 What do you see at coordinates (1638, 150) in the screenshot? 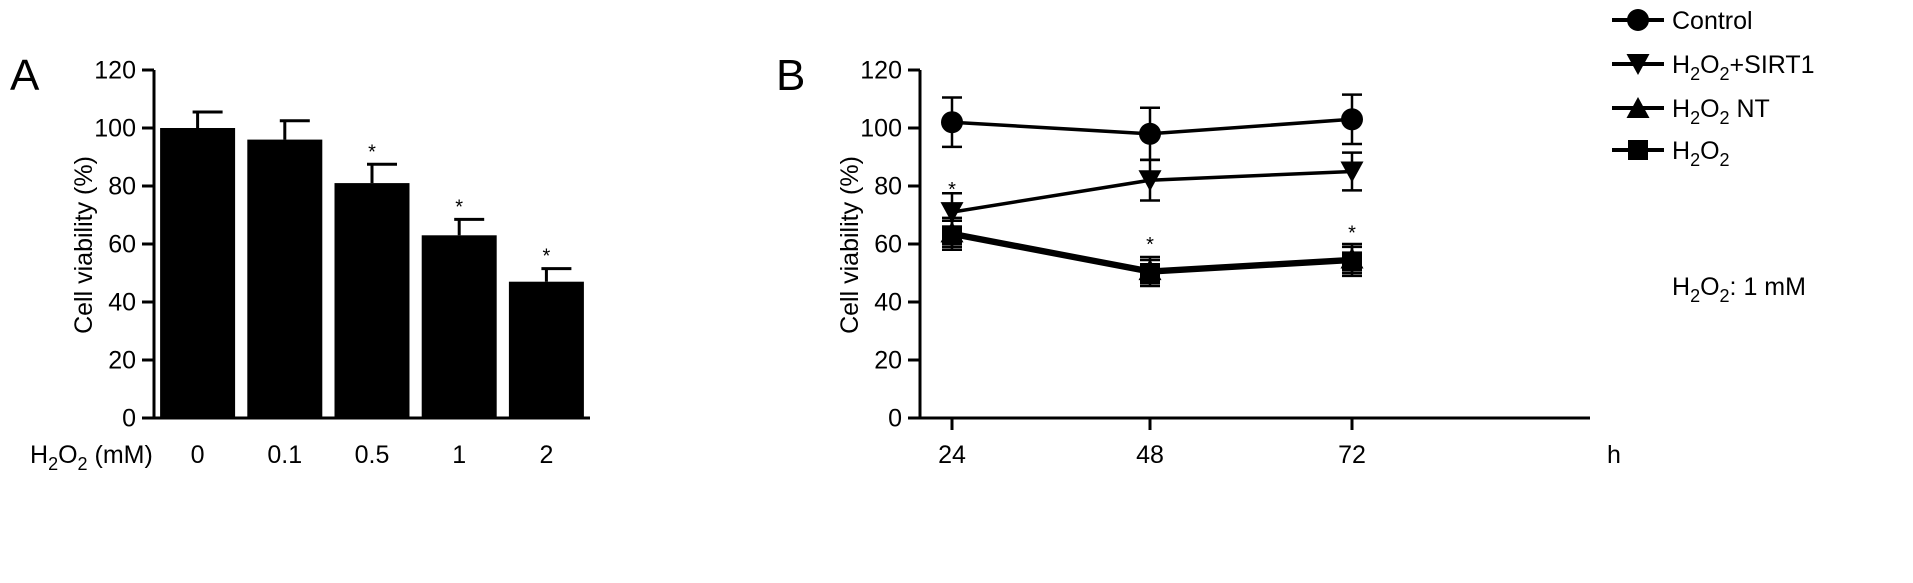
I see `legend-marker-square` at bounding box center [1638, 150].